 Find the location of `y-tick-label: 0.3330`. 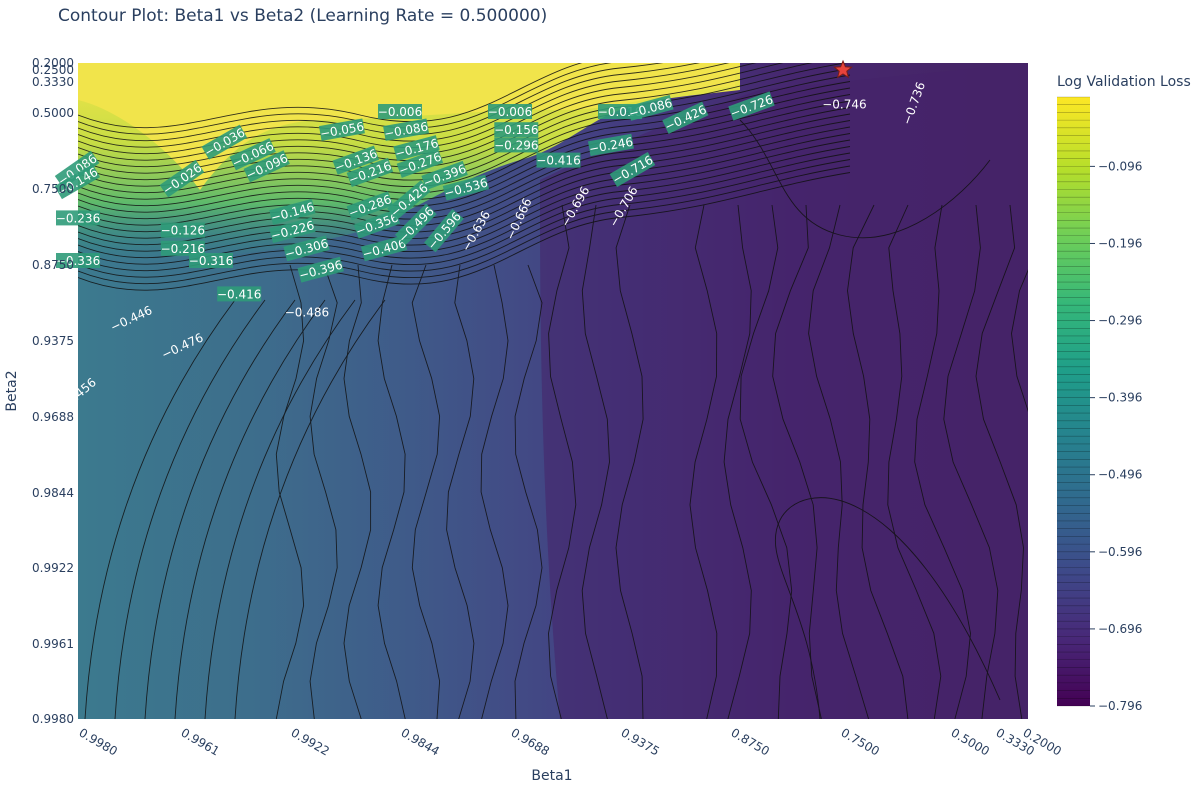

y-tick-label: 0.3330 is located at coordinates (53, 82).